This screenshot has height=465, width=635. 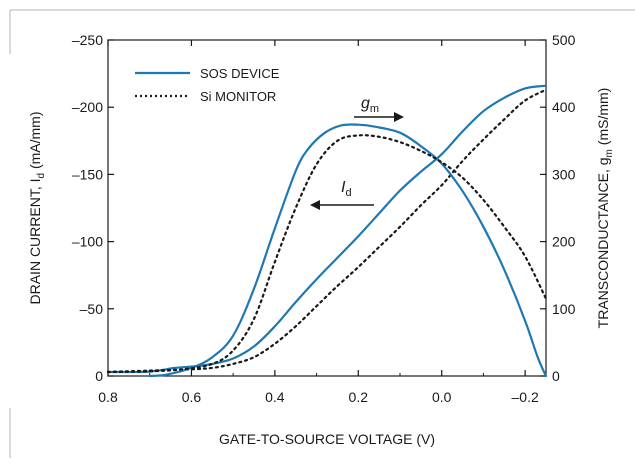 I want to click on y-left-tick-label: –250, so click(x=87, y=40).